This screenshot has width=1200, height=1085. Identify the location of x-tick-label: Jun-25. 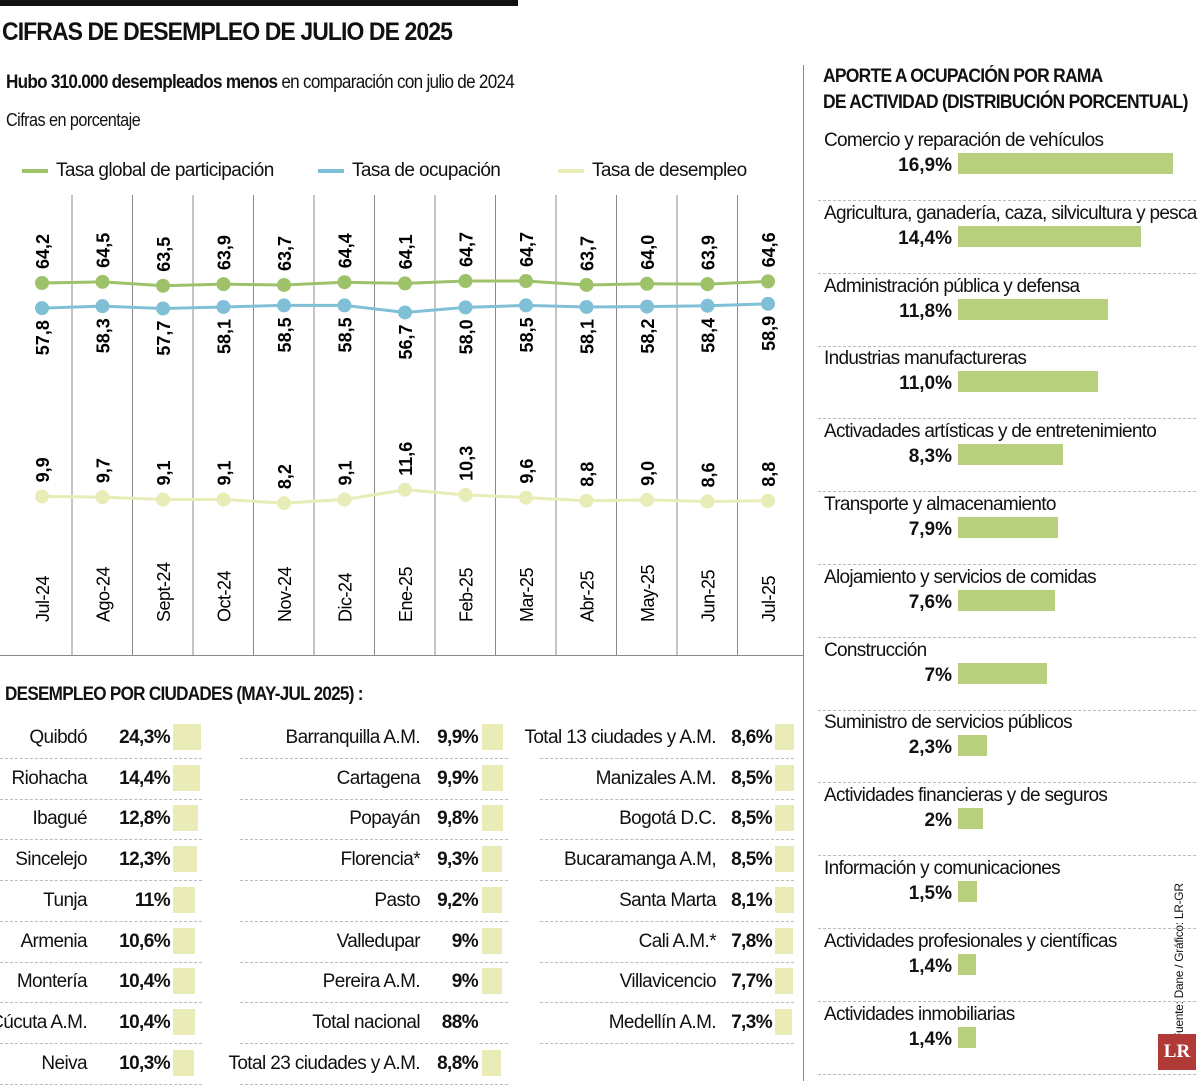
(709, 595).